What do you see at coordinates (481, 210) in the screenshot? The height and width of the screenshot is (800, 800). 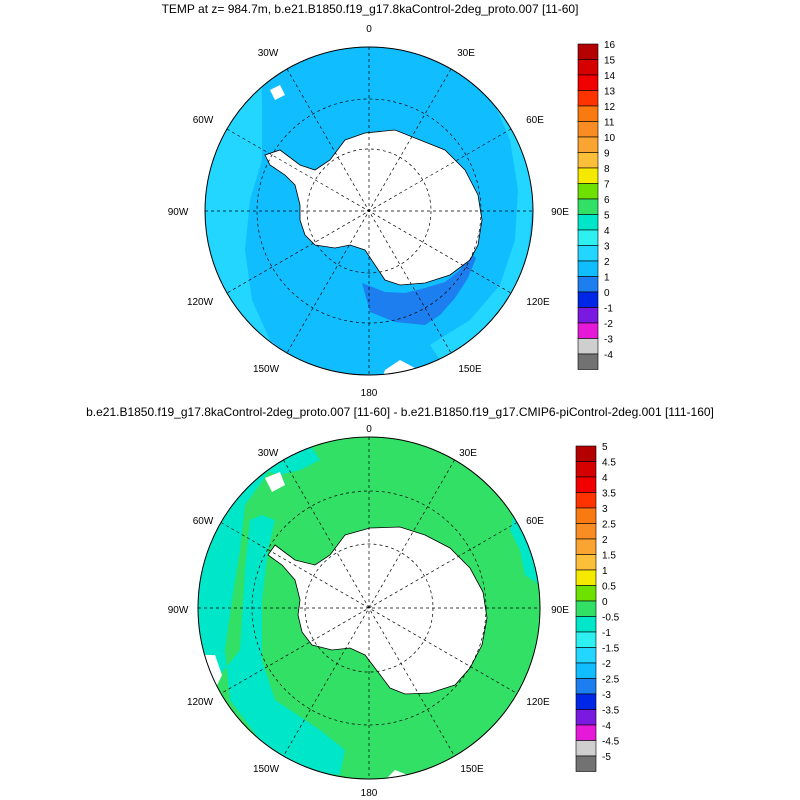 I see `ocean-outer-band-east` at bounding box center [481, 210].